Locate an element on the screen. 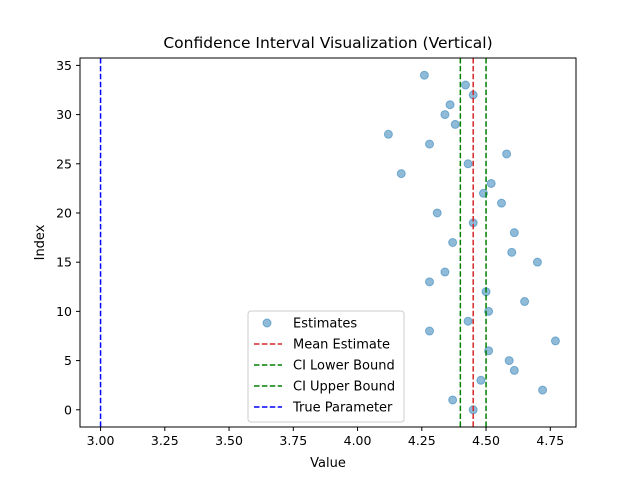 The height and width of the screenshot is (480, 640). x-tick-label: 3.00 is located at coordinates (101, 440).